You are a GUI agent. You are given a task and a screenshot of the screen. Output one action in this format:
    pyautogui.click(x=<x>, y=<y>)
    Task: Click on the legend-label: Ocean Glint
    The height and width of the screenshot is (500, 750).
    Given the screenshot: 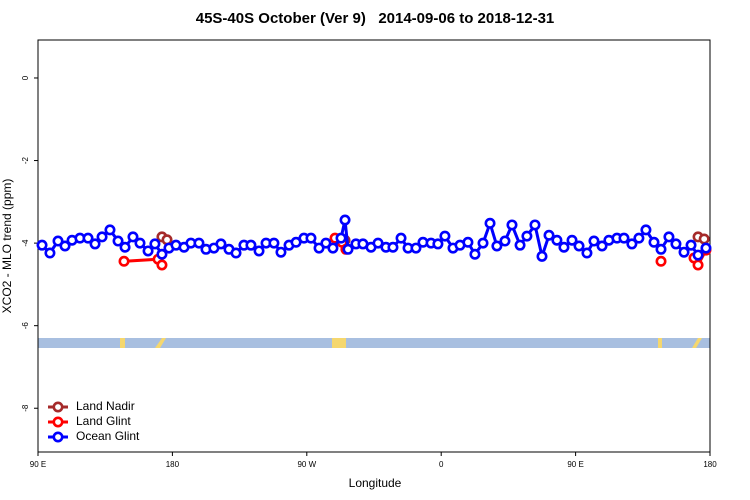 What is the action you would take?
    pyautogui.click(x=108, y=436)
    